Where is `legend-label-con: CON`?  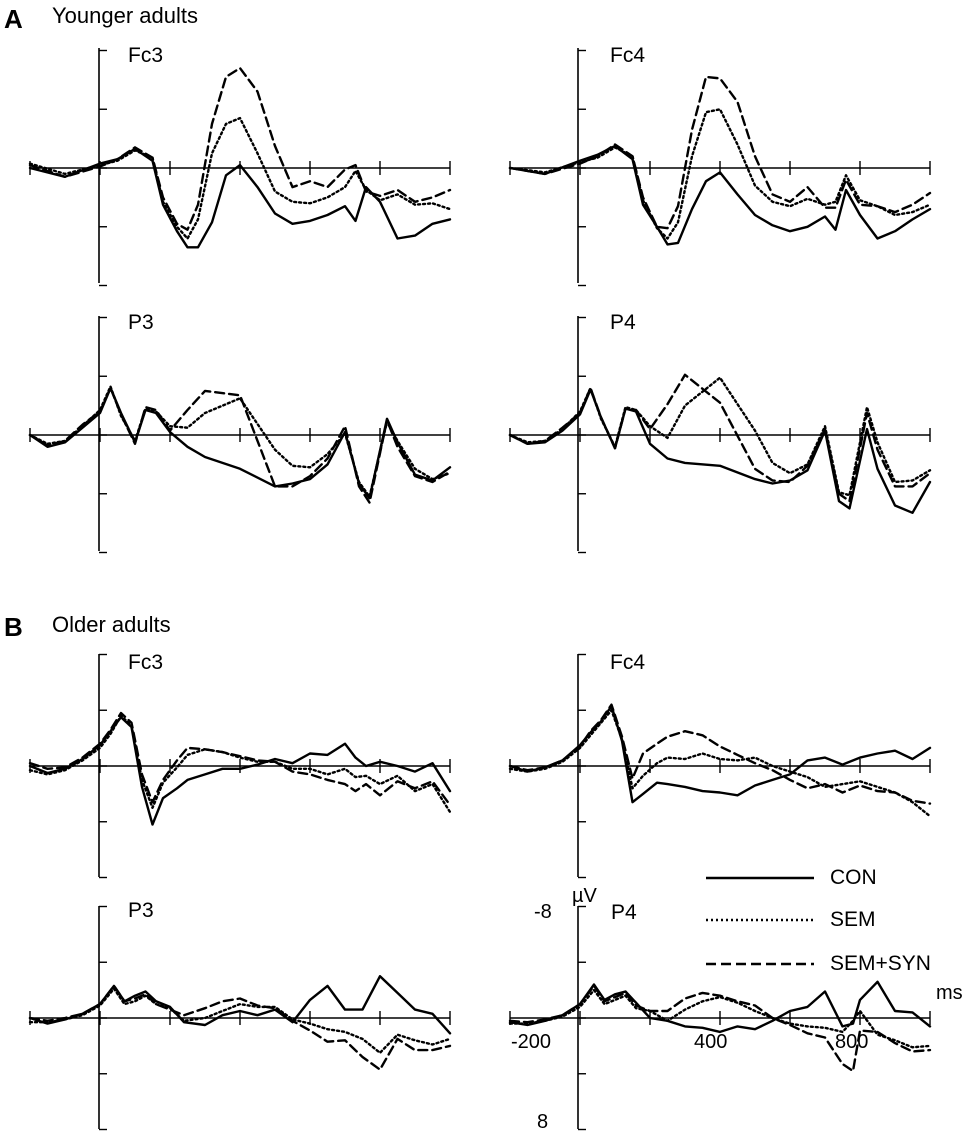 legend-label-con: CON is located at coordinates (853, 877).